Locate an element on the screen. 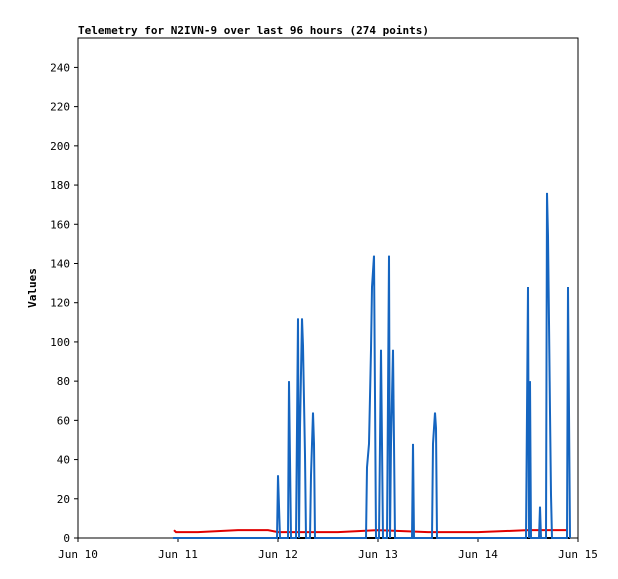 This screenshot has width=618, height=579. y-tick-label: 180 is located at coordinates (60, 185).